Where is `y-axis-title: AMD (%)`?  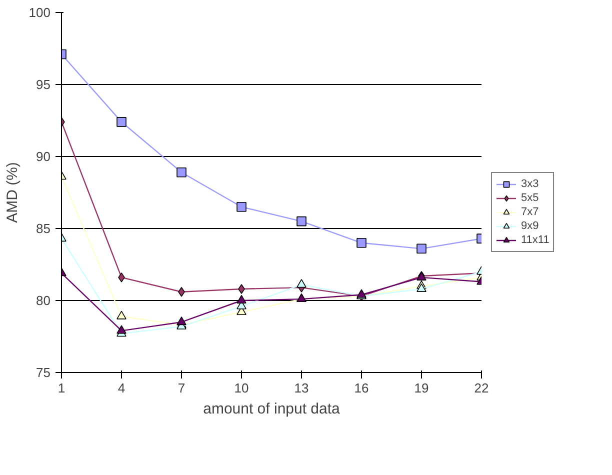 y-axis-title: AMD (%) is located at coordinates (12, 192).